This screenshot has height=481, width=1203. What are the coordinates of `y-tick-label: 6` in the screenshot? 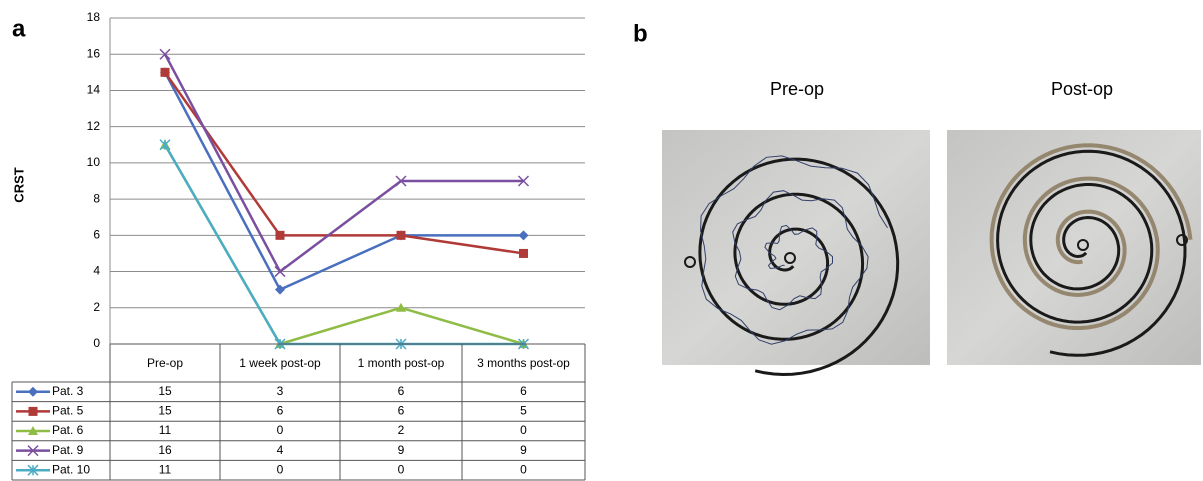 It's located at (96, 235).